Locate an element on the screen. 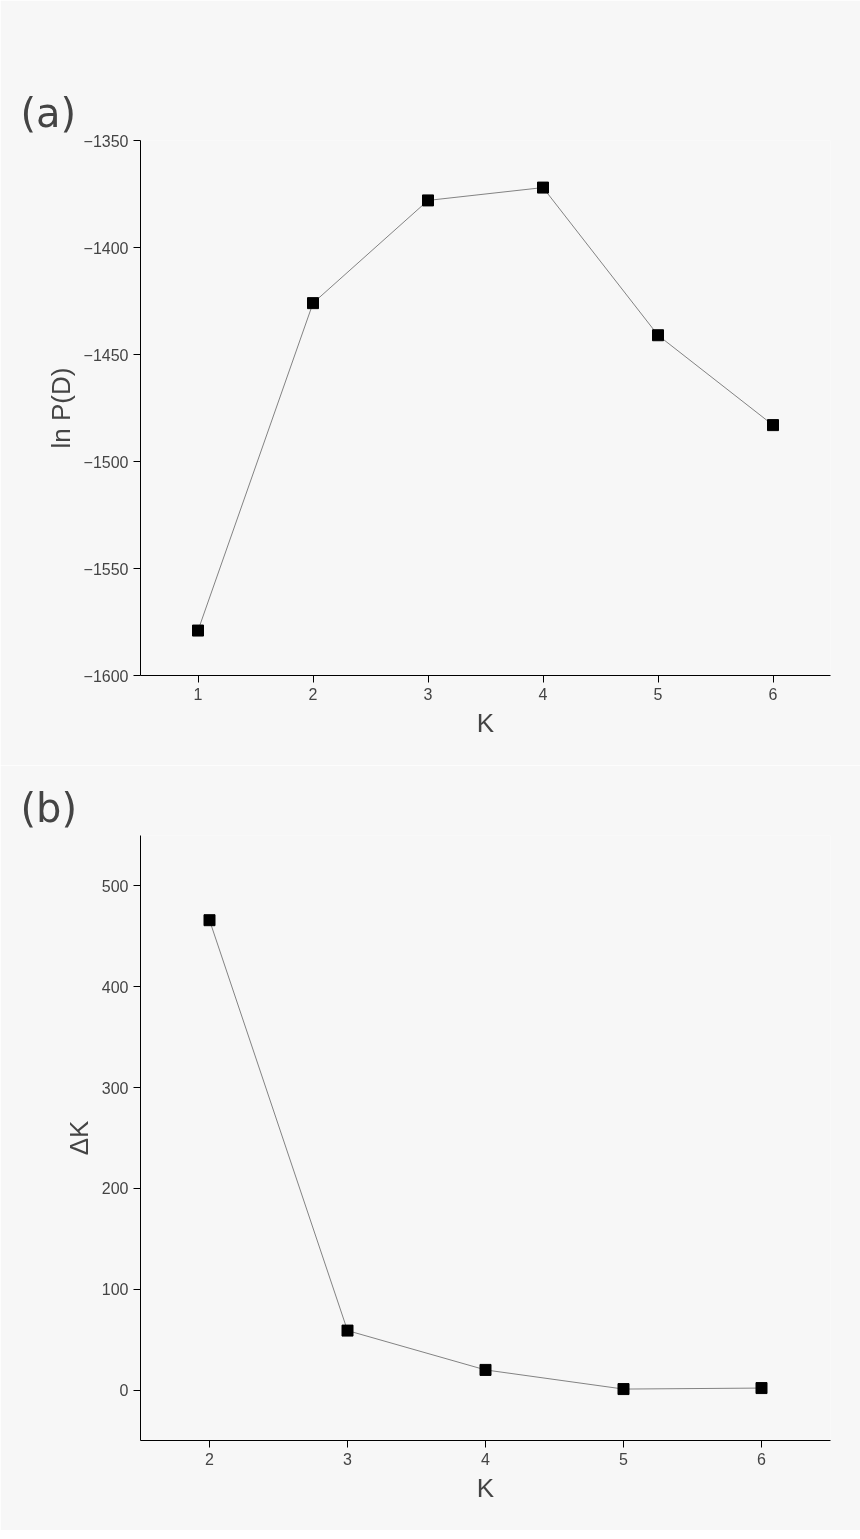 The height and width of the screenshot is (1539, 860). y-axis-title: ln P(D) is located at coordinates (60, 408).